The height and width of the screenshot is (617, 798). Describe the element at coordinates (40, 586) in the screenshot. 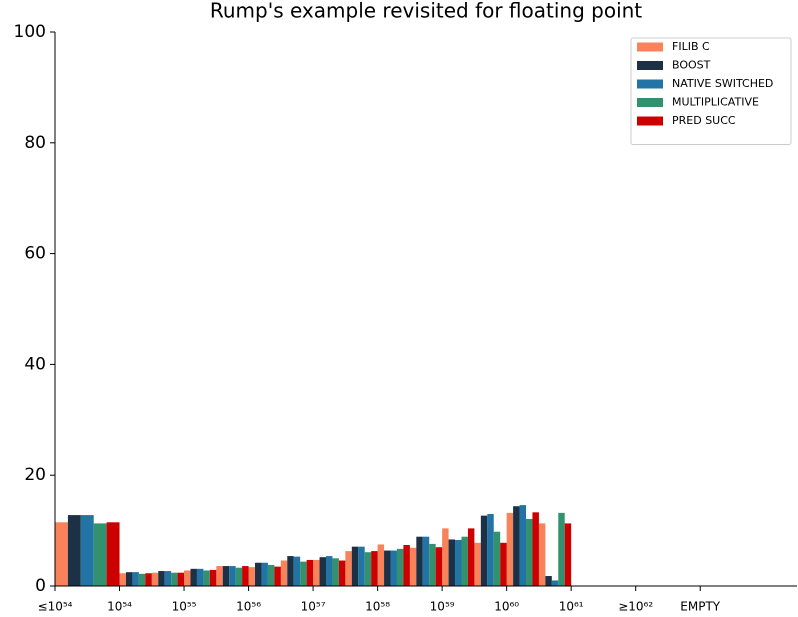

I see `y-tick-label: 0` at that location.